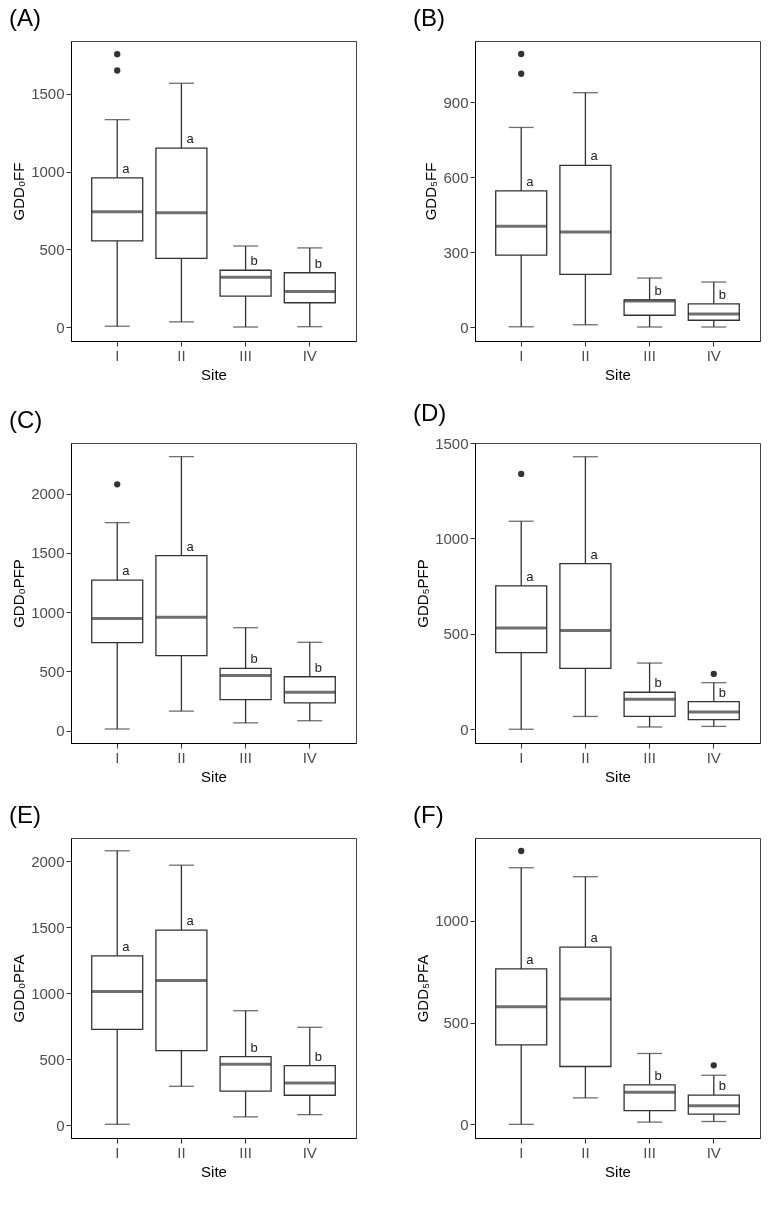 This screenshot has height=1205, width=778. Describe the element at coordinates (19, 988) in the screenshot. I see `y-axis-title: GDD₀PFA` at that location.